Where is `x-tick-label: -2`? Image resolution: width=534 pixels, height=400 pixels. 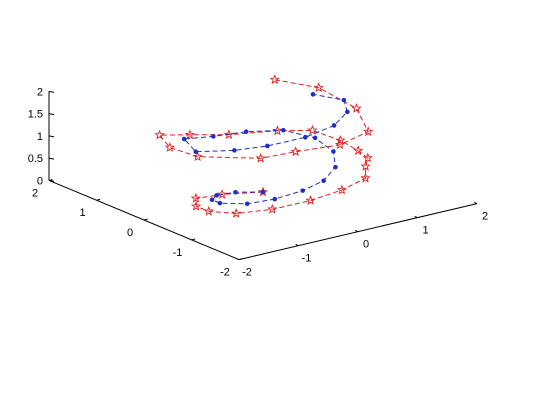 x-tick-label: -2 is located at coordinates (247, 273).